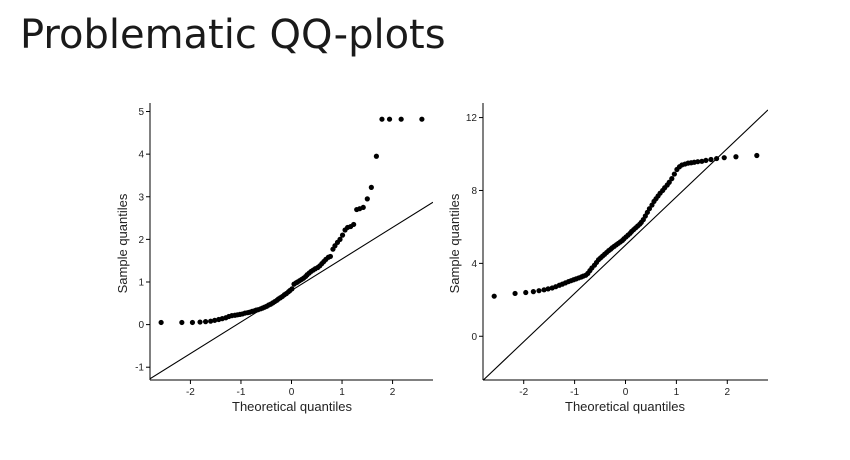 The image size is (850, 460). I want to click on y-tick-label: 1, so click(141, 282).